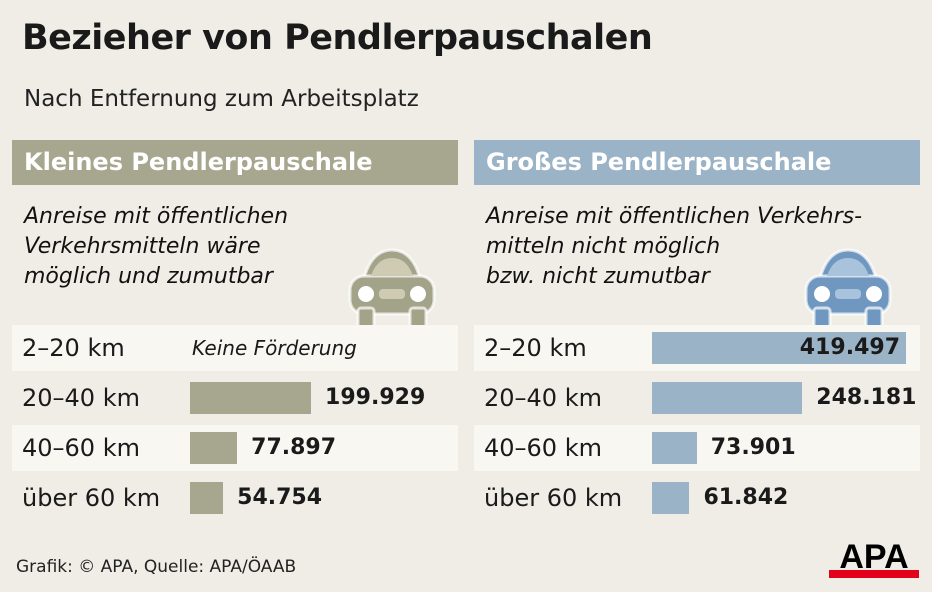 This screenshot has height=592, width=932. Describe the element at coordinates (746, 497) in the screenshot. I see `value-label: 61.842` at that location.